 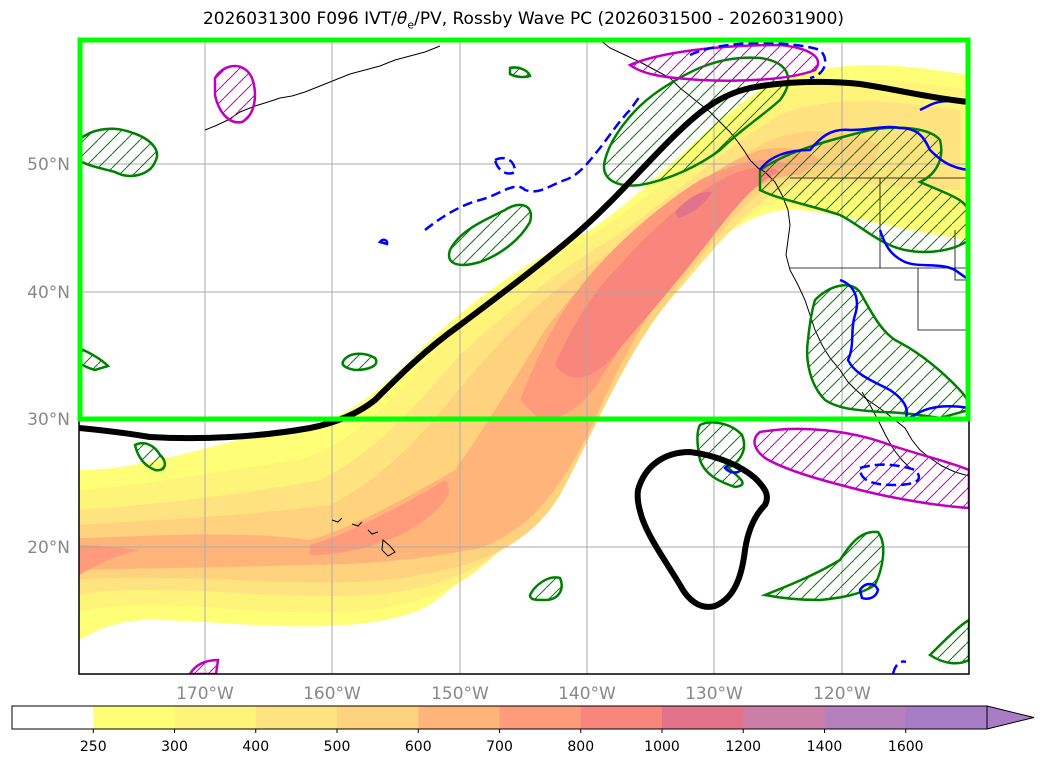 What do you see at coordinates (825, 747) in the screenshot?
I see `colorbar-label: 1400` at bounding box center [825, 747].